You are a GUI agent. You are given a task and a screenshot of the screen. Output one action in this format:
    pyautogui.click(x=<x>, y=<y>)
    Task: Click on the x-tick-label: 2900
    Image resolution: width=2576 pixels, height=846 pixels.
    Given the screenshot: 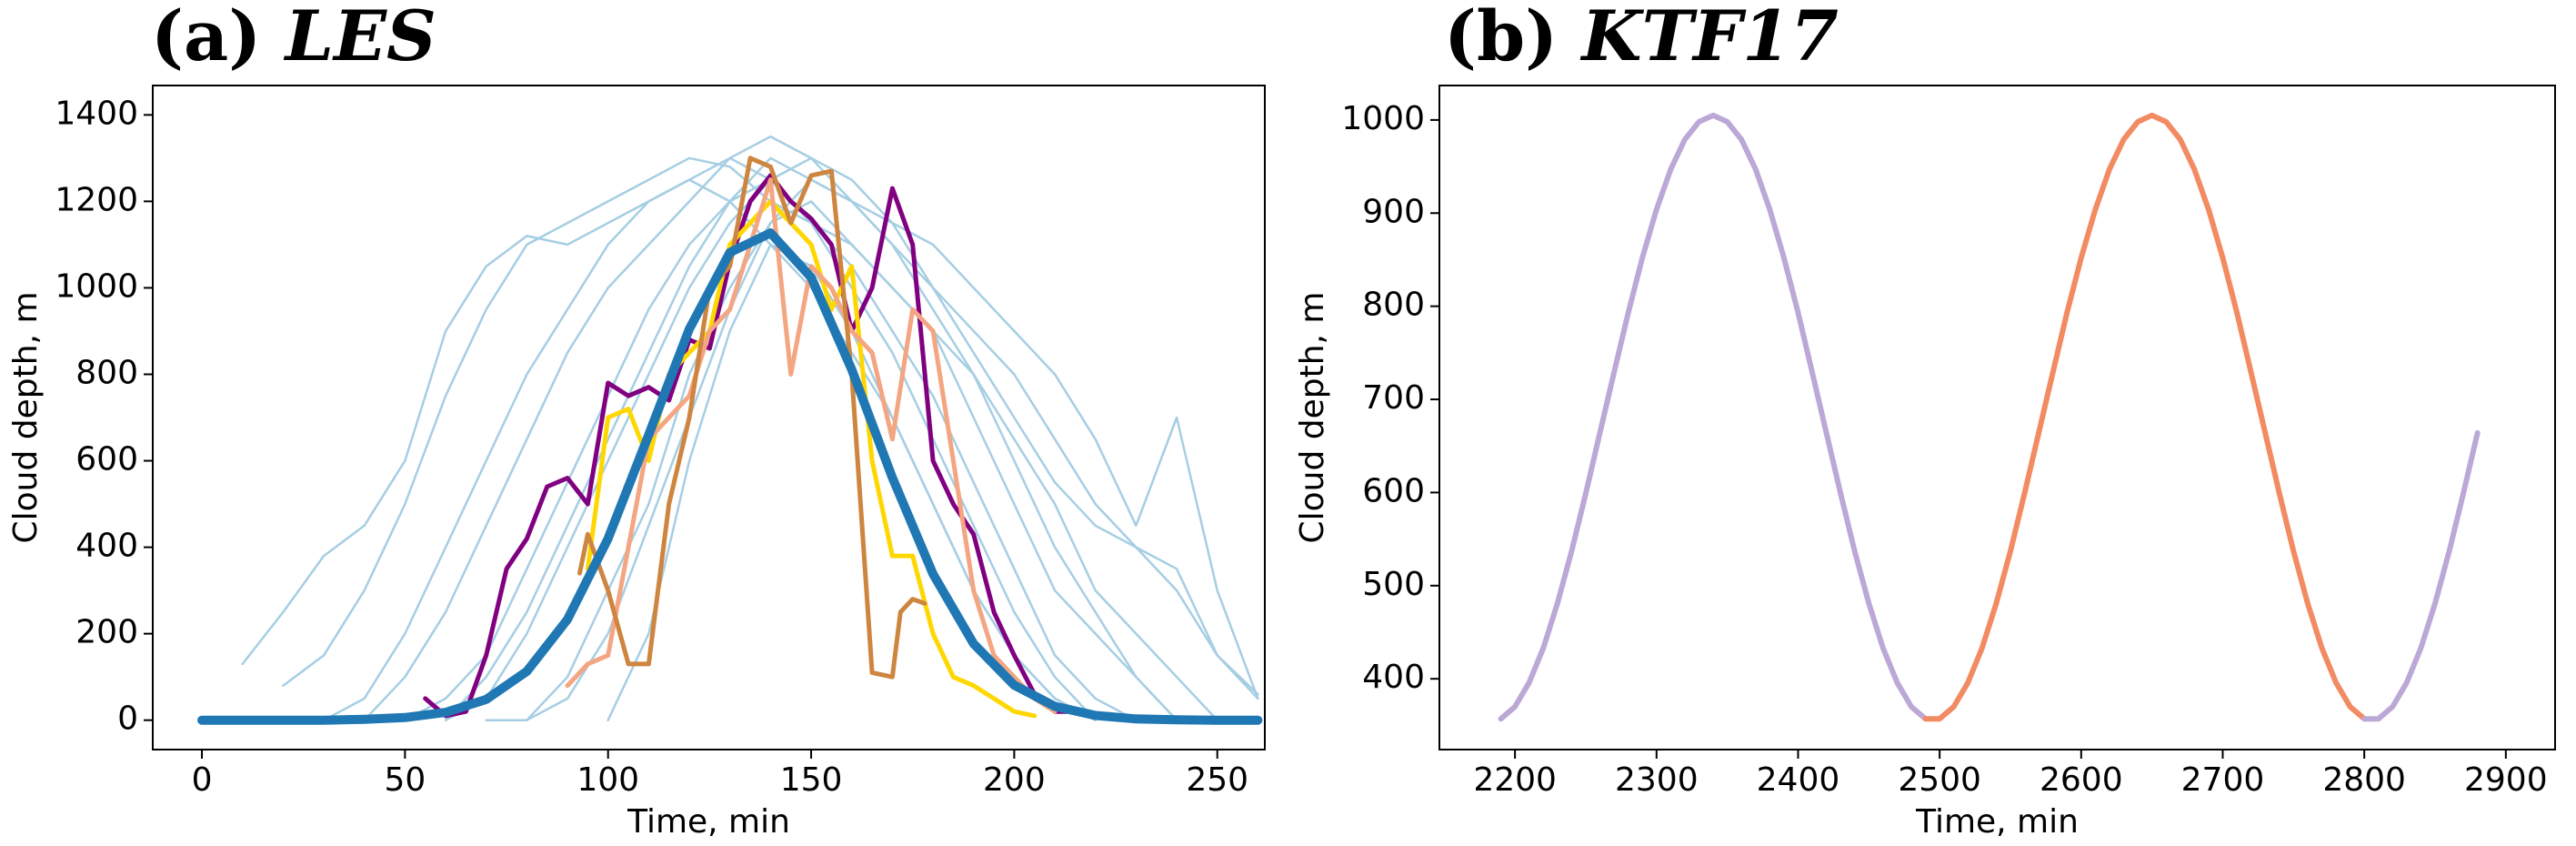 What is the action you would take?
    pyautogui.click(x=2506, y=780)
    